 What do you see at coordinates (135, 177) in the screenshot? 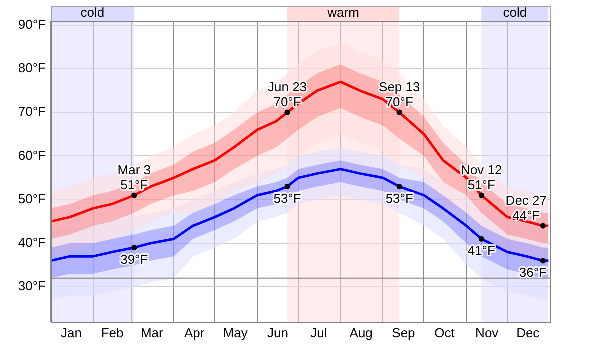
I see `annotation: Mar 3 51°F` at bounding box center [135, 177].